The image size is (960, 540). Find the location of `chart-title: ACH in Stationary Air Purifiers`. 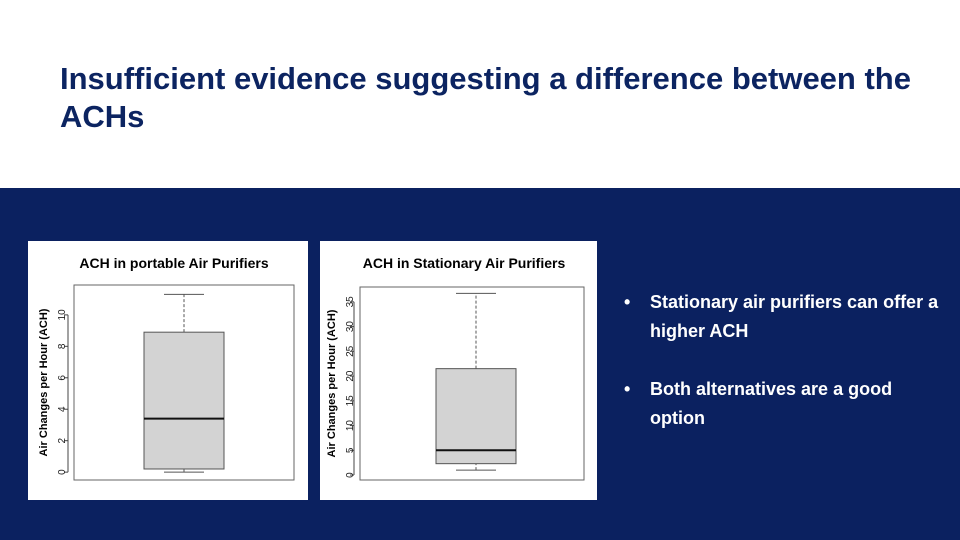

chart-title: ACH in Stationary Air Purifiers is located at coordinates (464, 263).